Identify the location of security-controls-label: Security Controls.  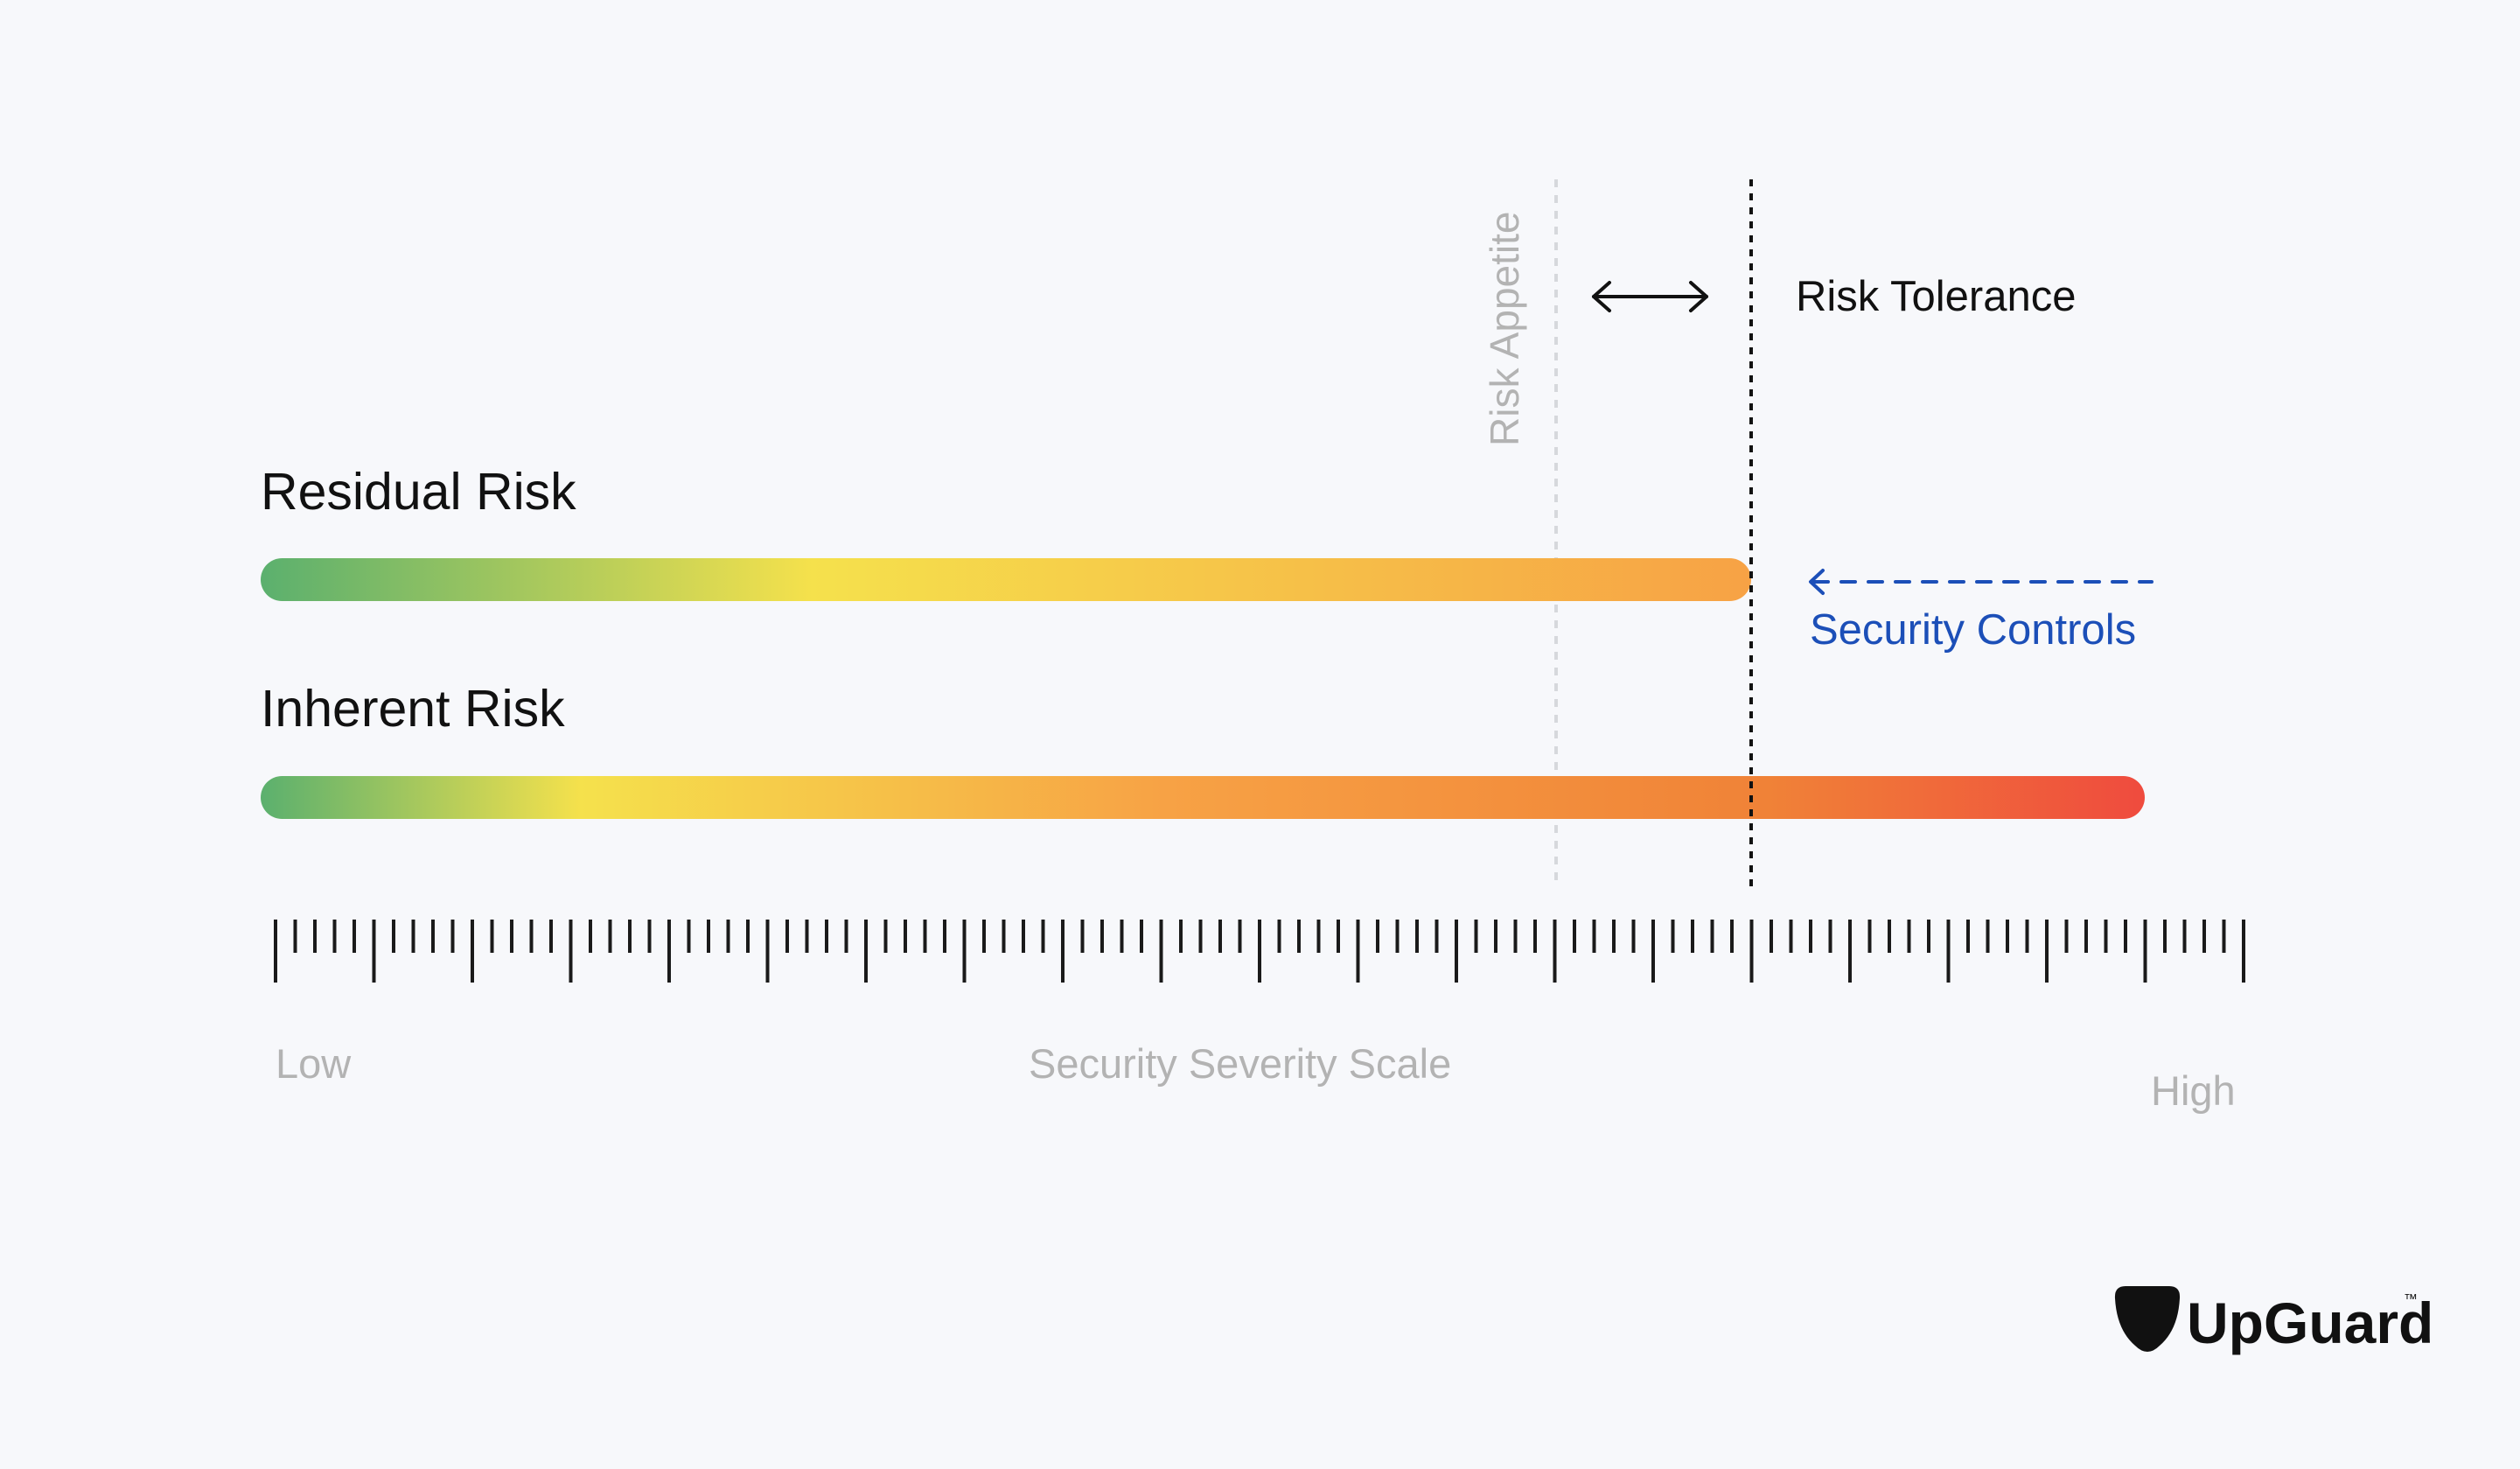
(1973, 630).